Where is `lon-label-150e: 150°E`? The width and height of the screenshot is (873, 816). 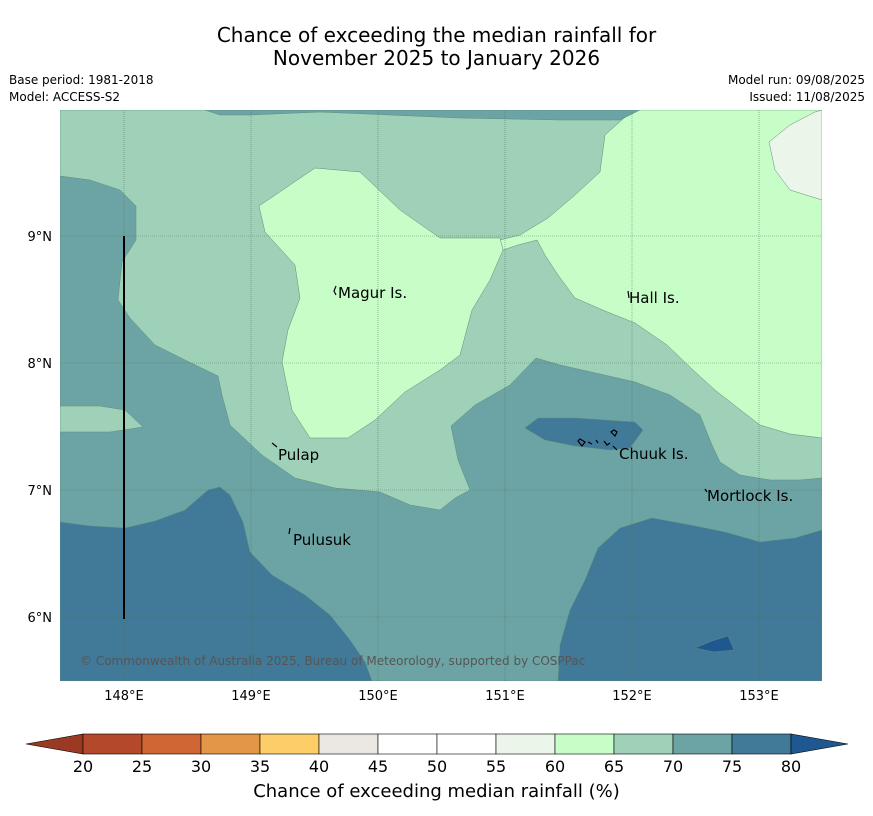 lon-label-150e: 150°E is located at coordinates (378, 696).